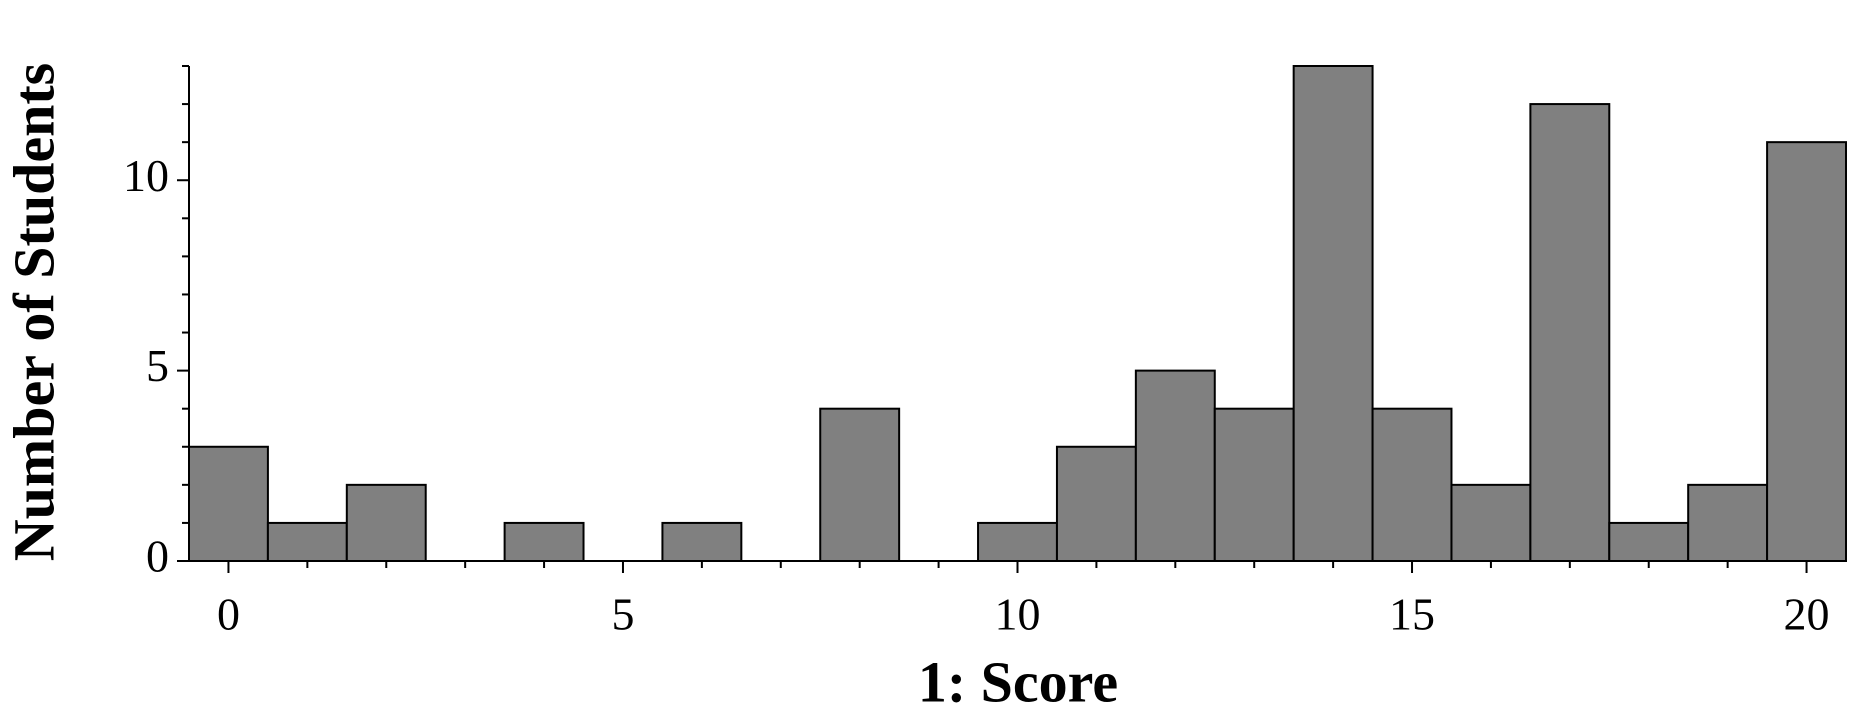 This screenshot has height=724, width=1872. I want to click on x-tick-label: 0, so click(228, 614).